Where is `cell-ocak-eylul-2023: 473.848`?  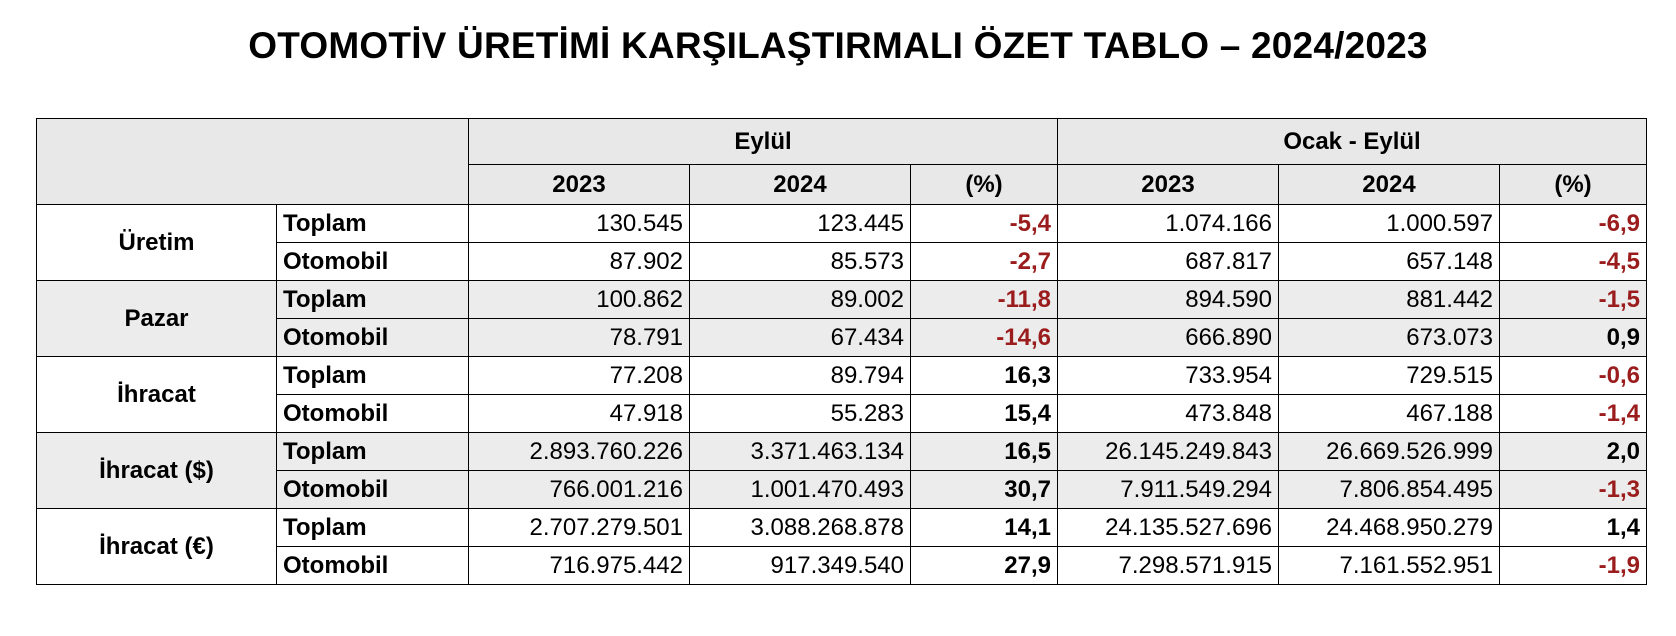
cell-ocak-eylul-2023: 473.848 is located at coordinates (1168, 413).